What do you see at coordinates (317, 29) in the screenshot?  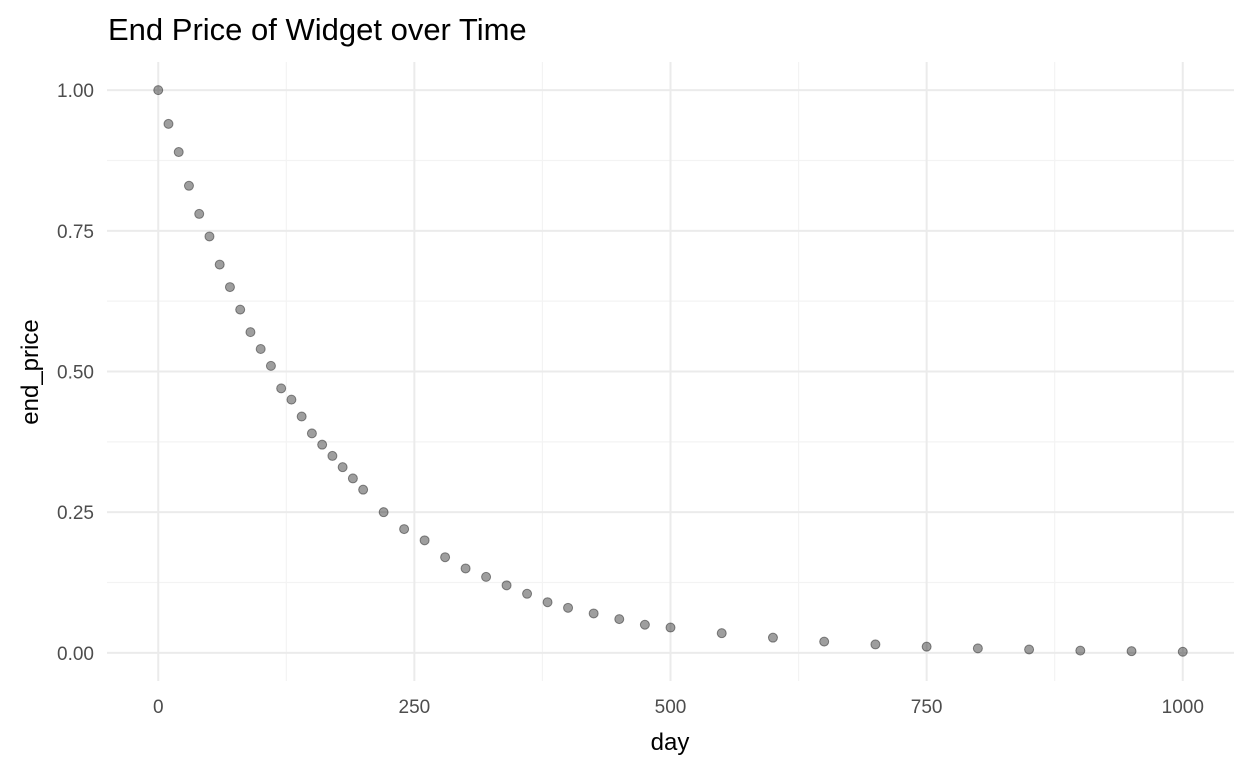 I see `chart-title: End Price of Widget over Time` at bounding box center [317, 29].